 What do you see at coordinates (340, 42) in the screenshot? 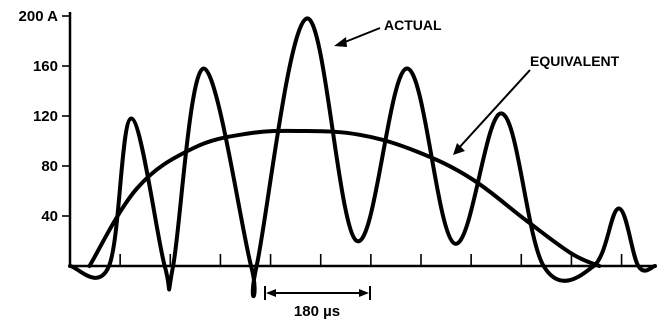
I see `annotation-actual-arrowhead` at bounding box center [340, 42].